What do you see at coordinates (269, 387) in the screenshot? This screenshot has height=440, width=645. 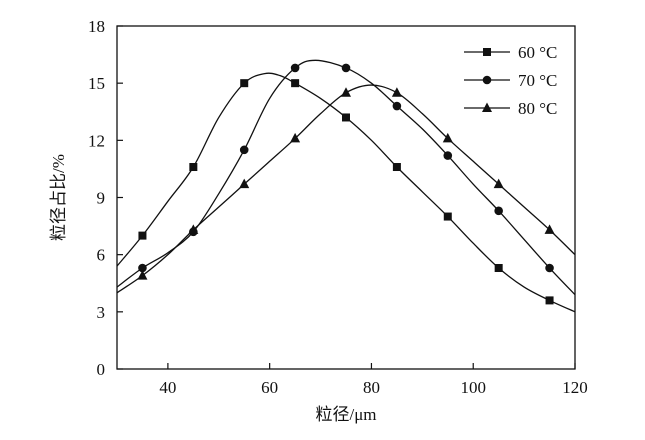 I see `x-tick-label: 60` at bounding box center [269, 387].